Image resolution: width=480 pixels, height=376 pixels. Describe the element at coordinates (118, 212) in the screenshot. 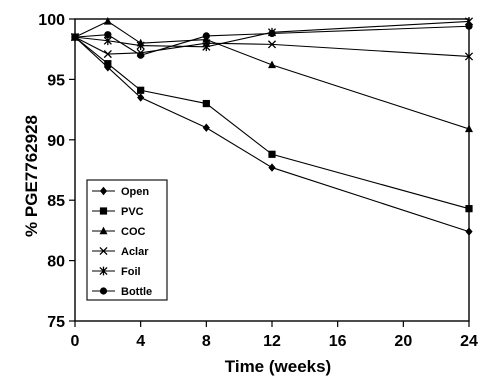

I see `legend-item-pvc: PVC` at that location.